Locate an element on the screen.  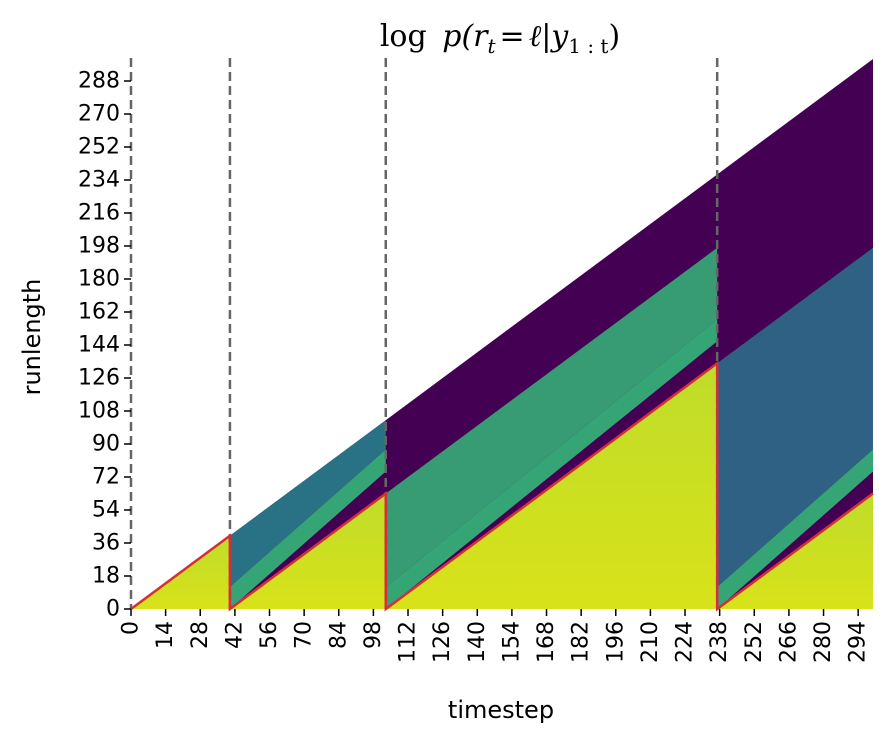
x-tick-label: 28 is located at coordinates (200, 635).